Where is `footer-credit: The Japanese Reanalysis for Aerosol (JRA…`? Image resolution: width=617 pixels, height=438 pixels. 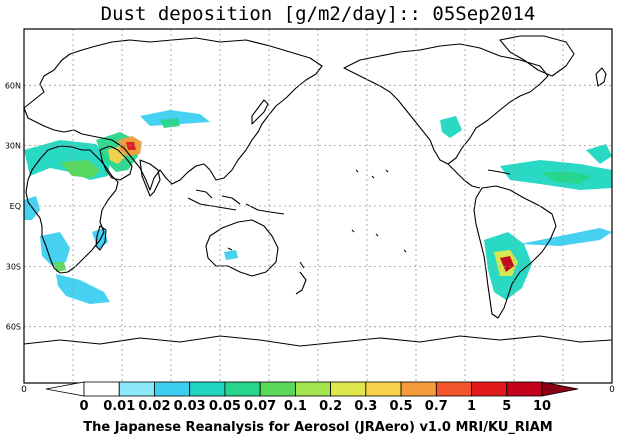 footer-credit: The Japanese Reanalysis for Aerosol (JRA… is located at coordinates (318, 427).